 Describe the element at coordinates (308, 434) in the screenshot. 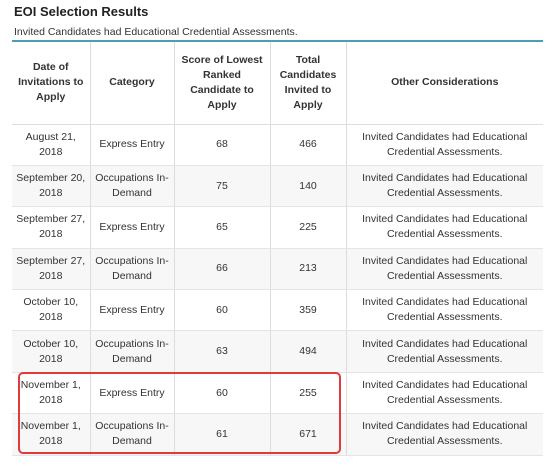

I see `cell-total: 671` at that location.